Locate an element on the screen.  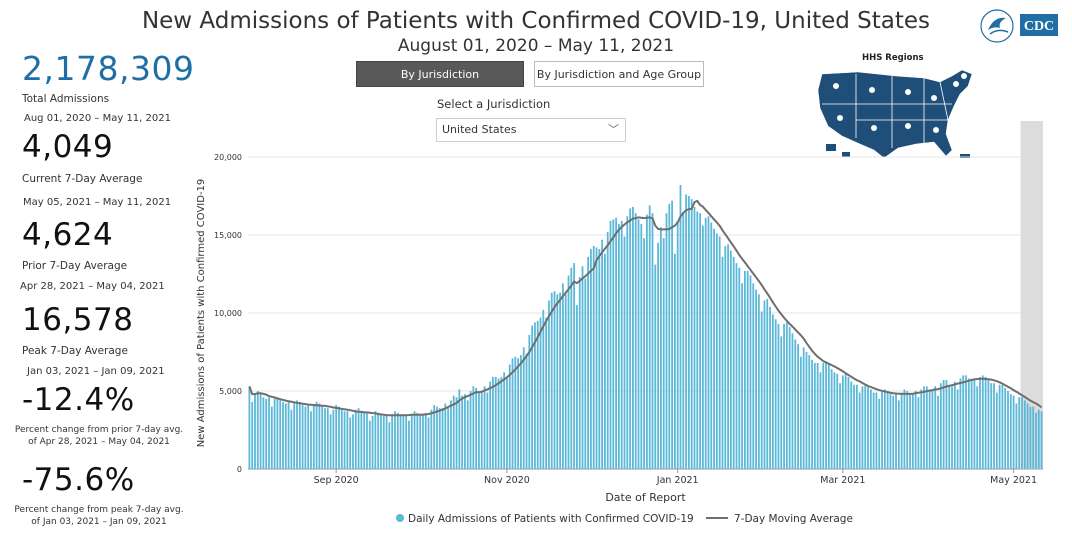
tab-by-jurisdiction: By Jurisdiction is located at coordinates (440, 74).